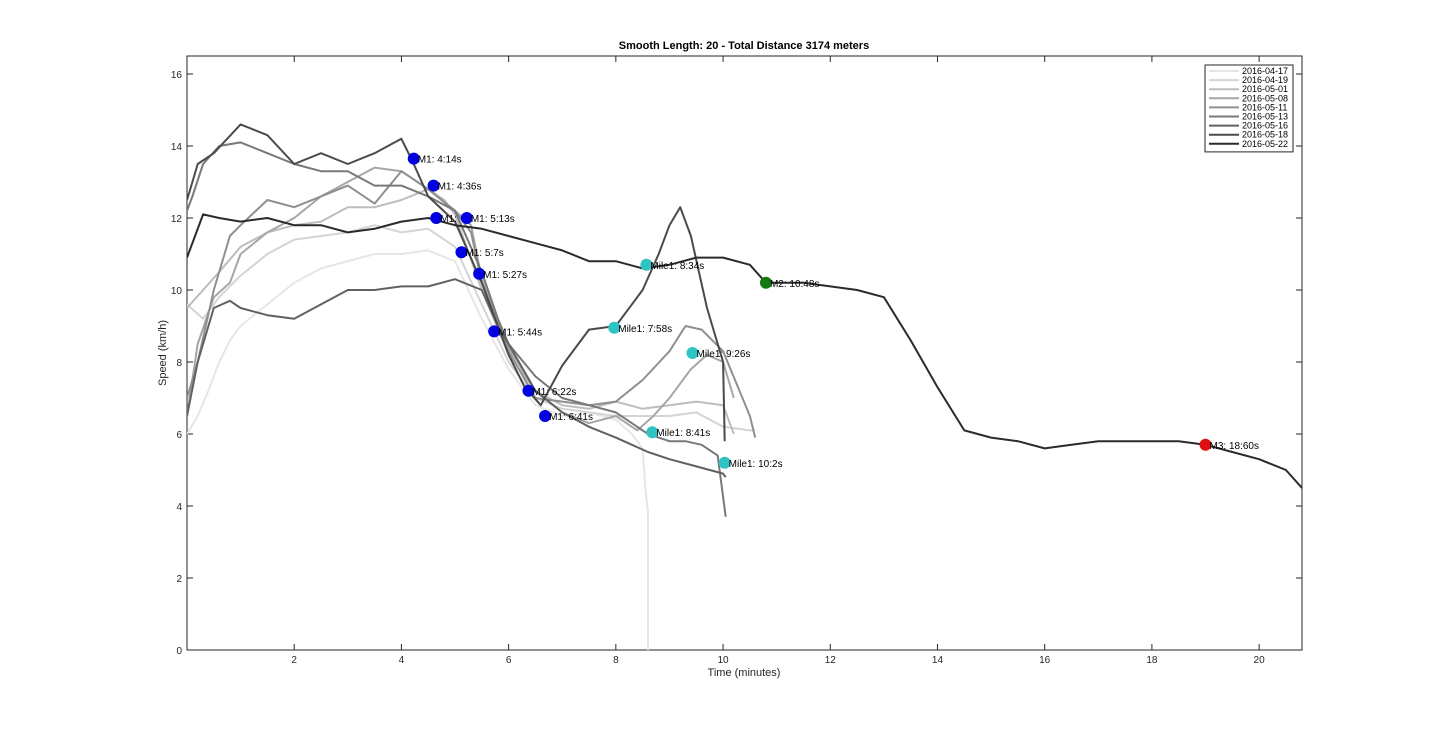 The image size is (1440, 731). I want to click on marker-label: Mile1: 8:41s, so click(683, 433).